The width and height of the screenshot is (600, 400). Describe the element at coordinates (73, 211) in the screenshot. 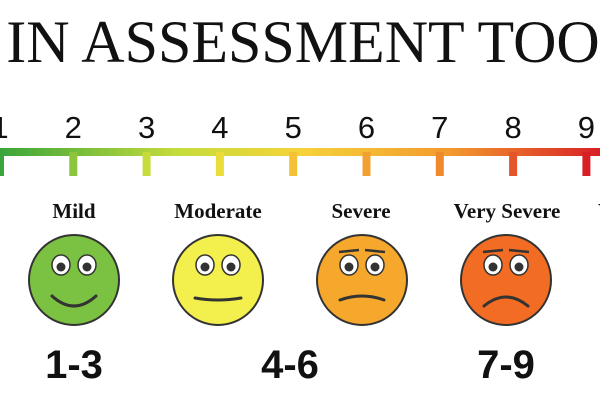

I see `level-label: Mild` at that location.